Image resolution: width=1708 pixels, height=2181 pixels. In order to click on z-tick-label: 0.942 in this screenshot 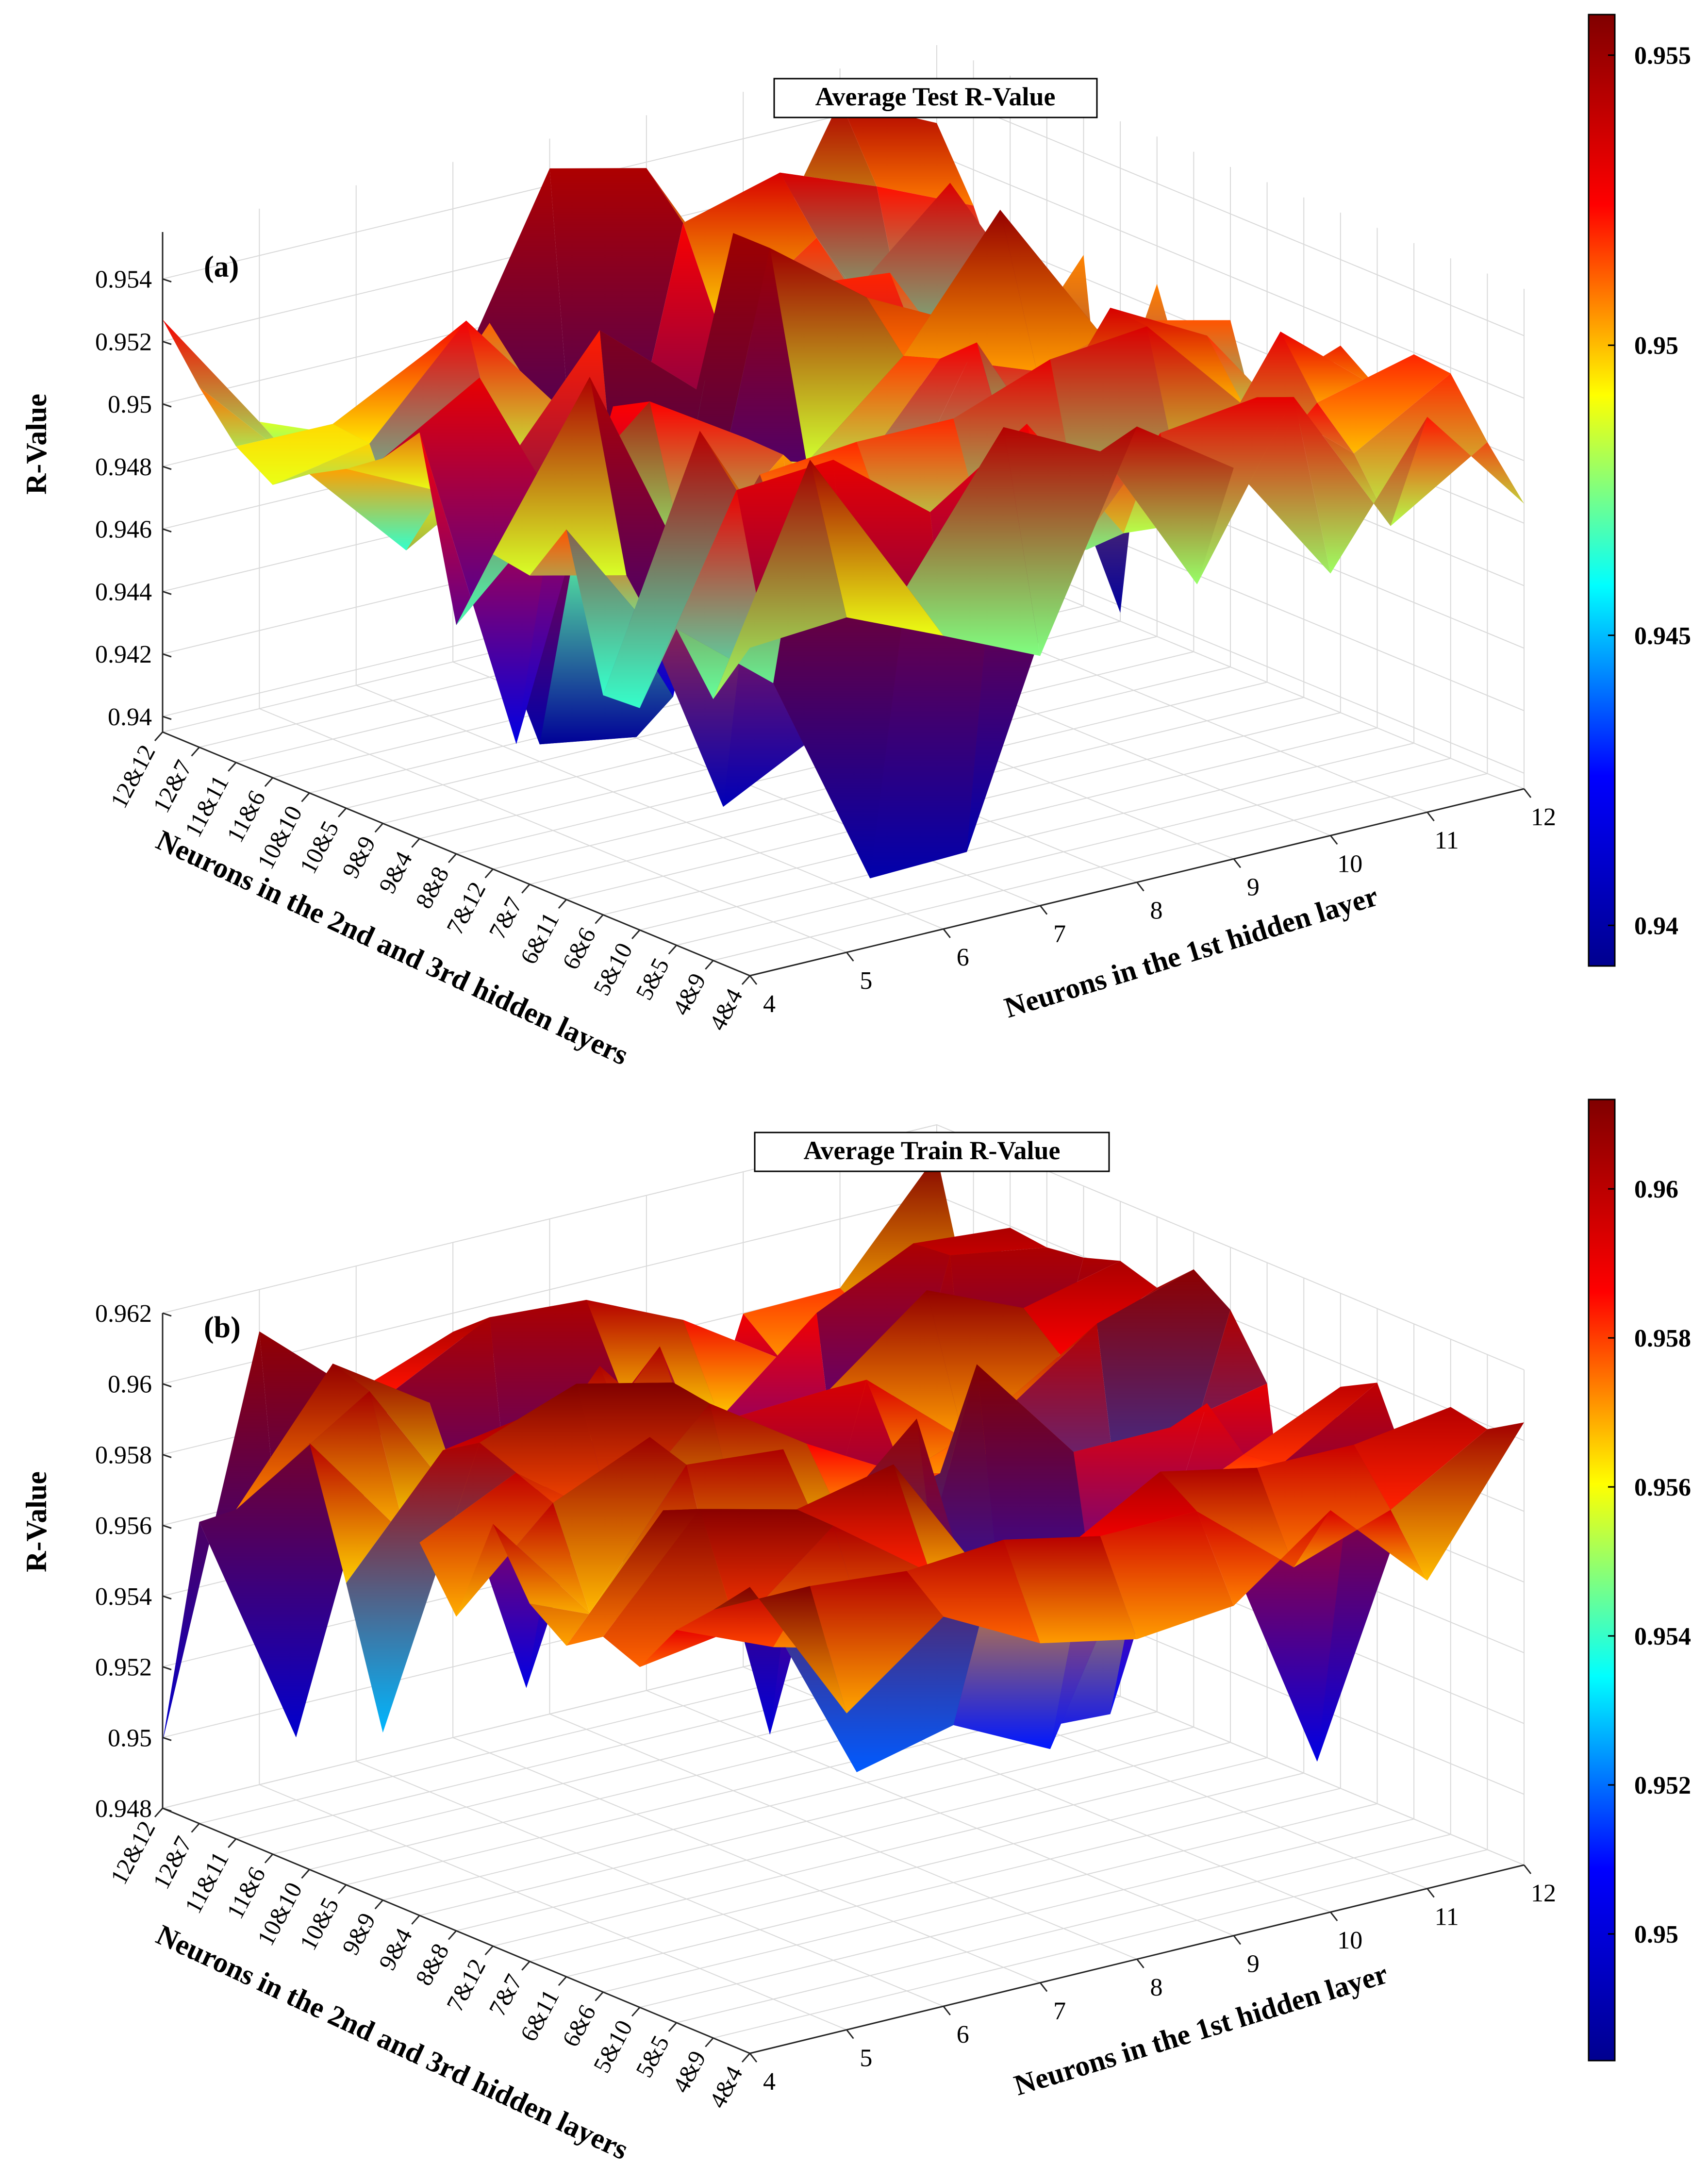, I will do `click(124, 654)`.